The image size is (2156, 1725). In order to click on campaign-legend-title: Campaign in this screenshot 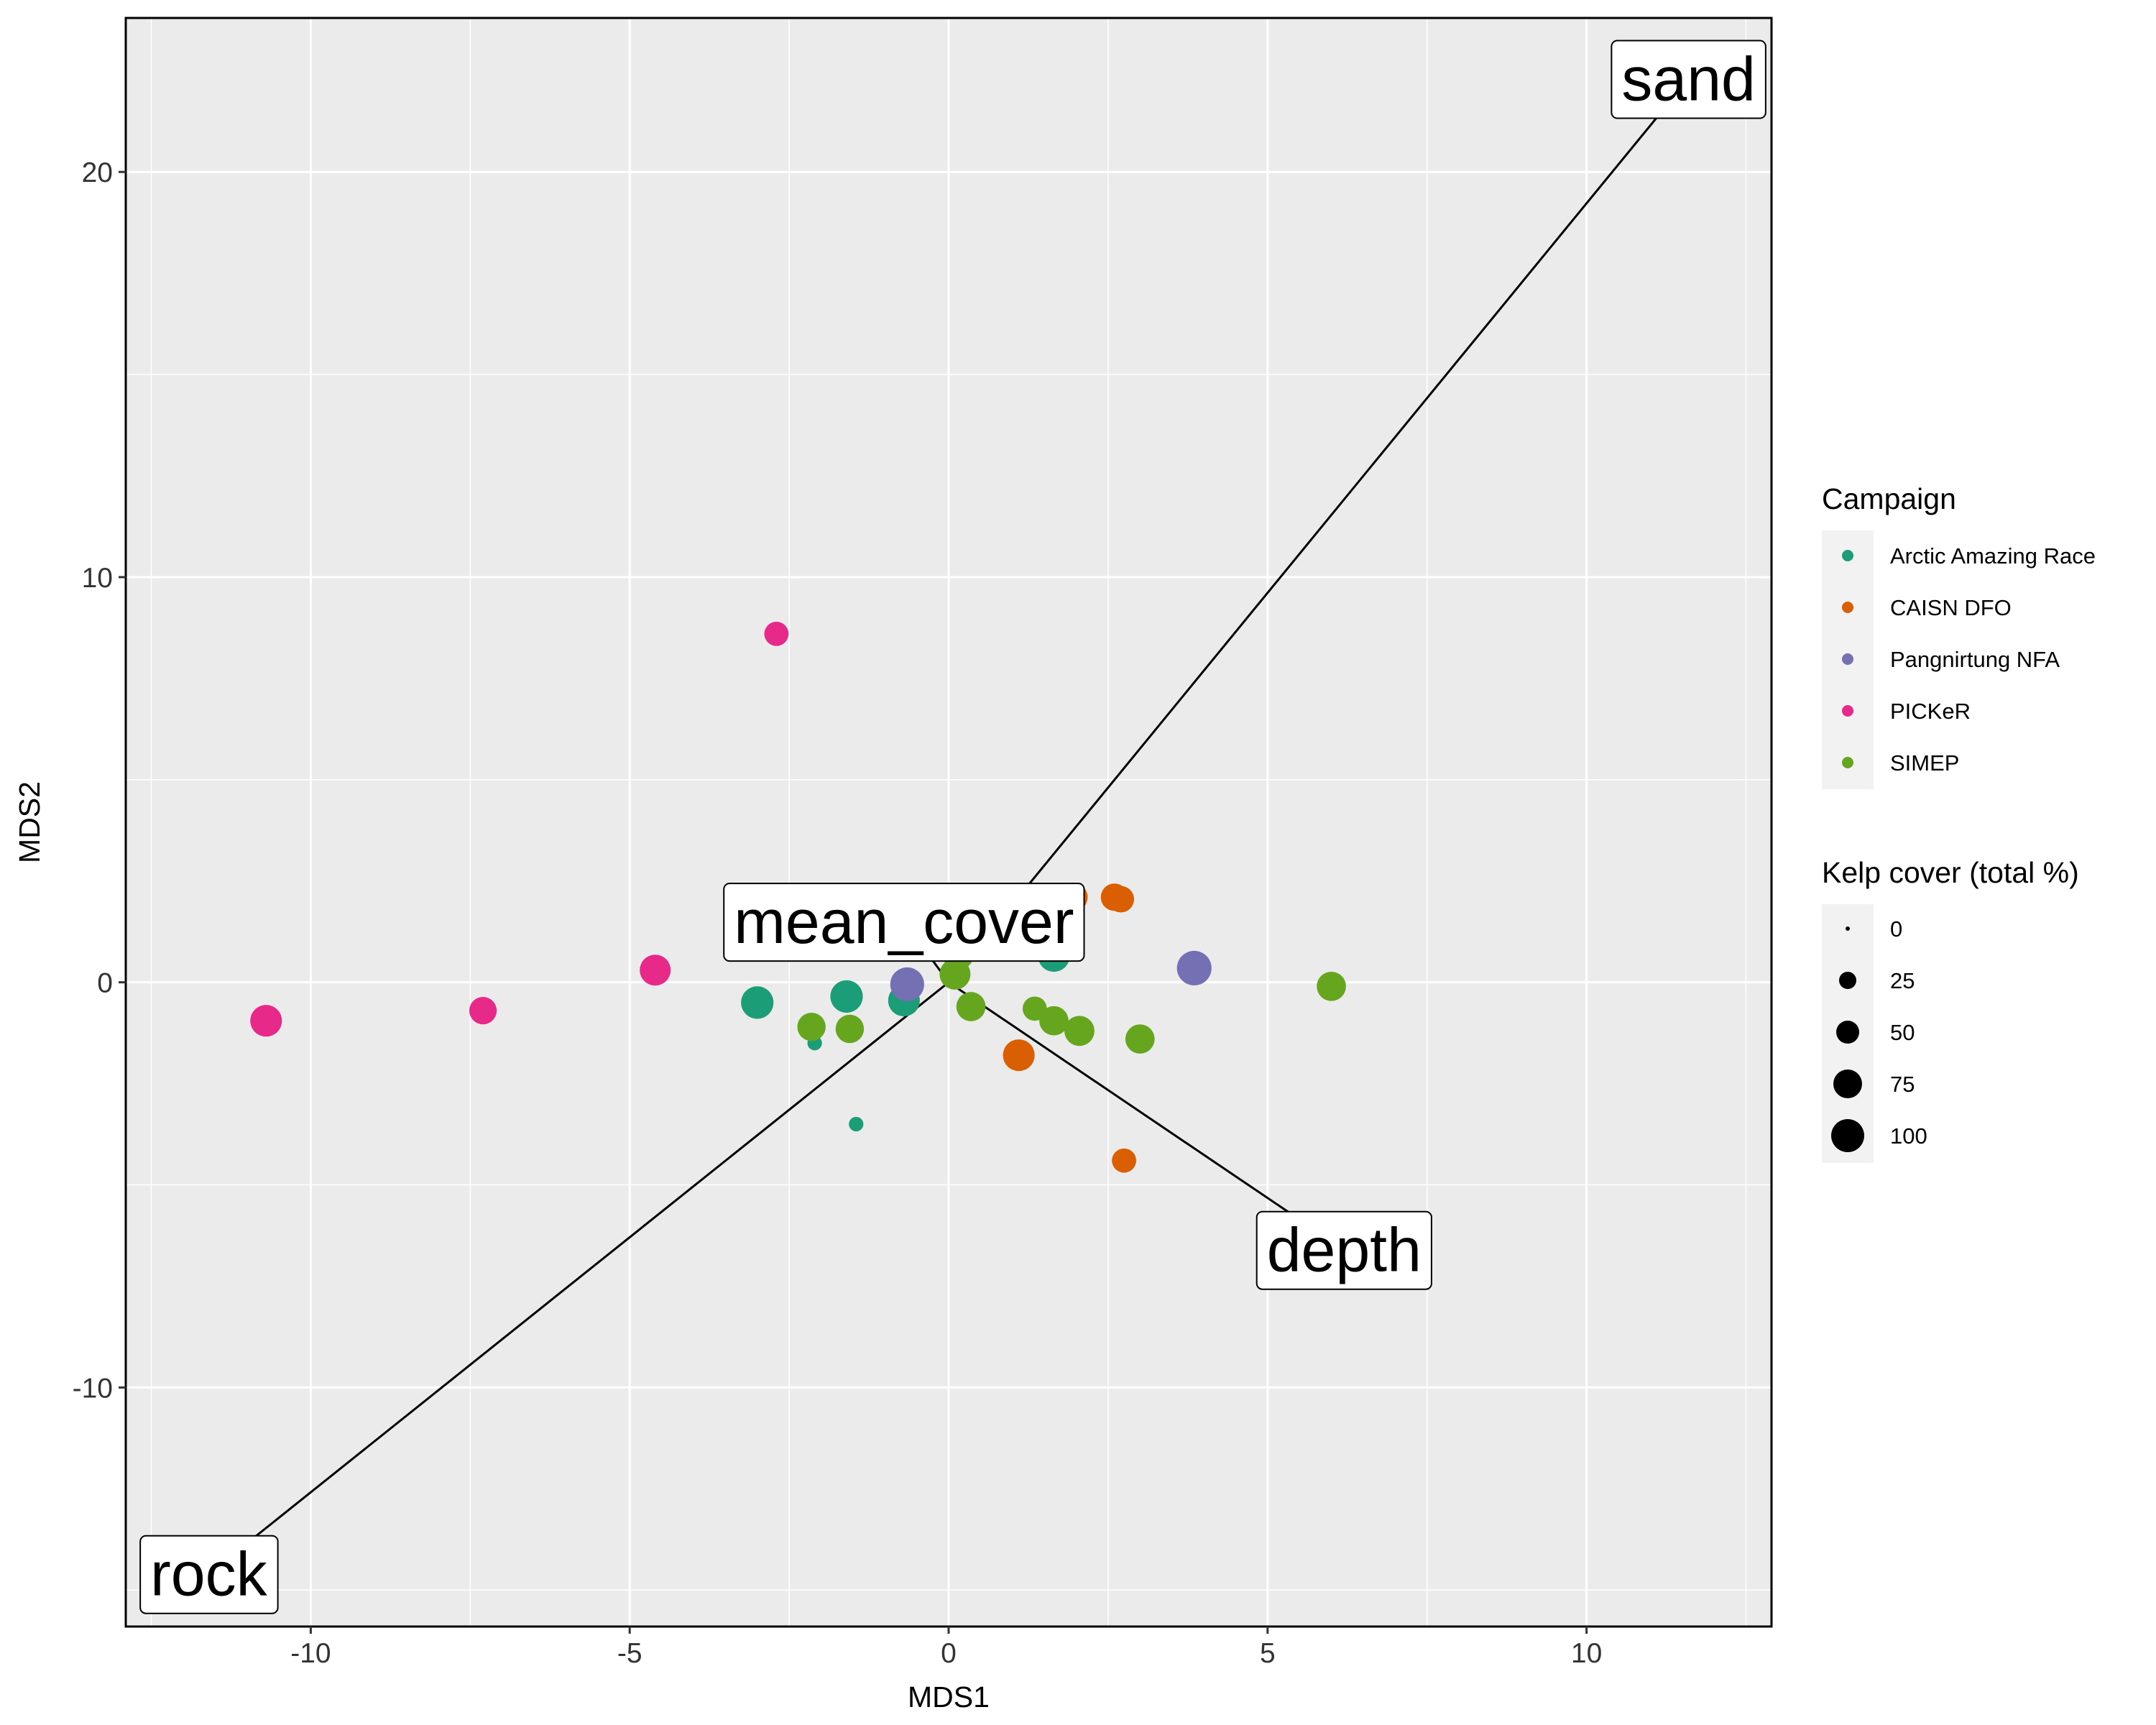, I will do `click(1889, 498)`.